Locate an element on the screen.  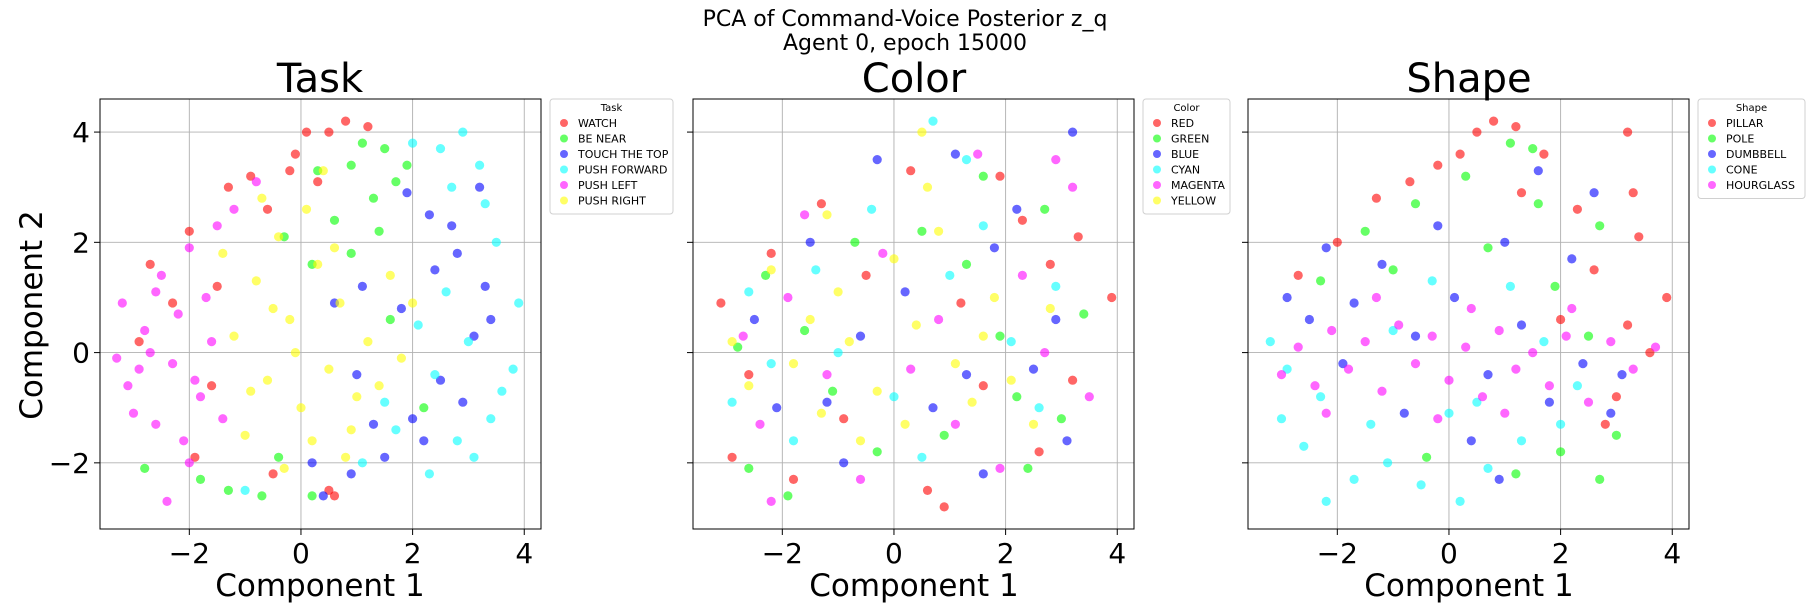
y-tick-label: 2 is located at coordinates (81, 242).